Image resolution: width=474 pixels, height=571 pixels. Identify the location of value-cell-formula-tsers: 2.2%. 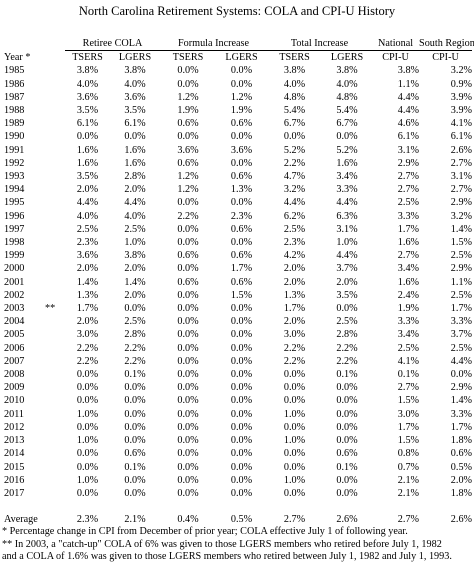
(188, 216).